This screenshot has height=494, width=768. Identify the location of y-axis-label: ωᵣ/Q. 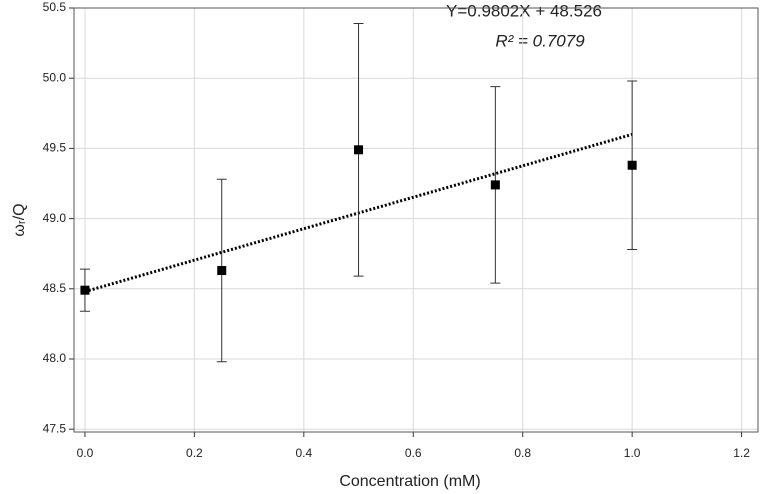
(19, 219).